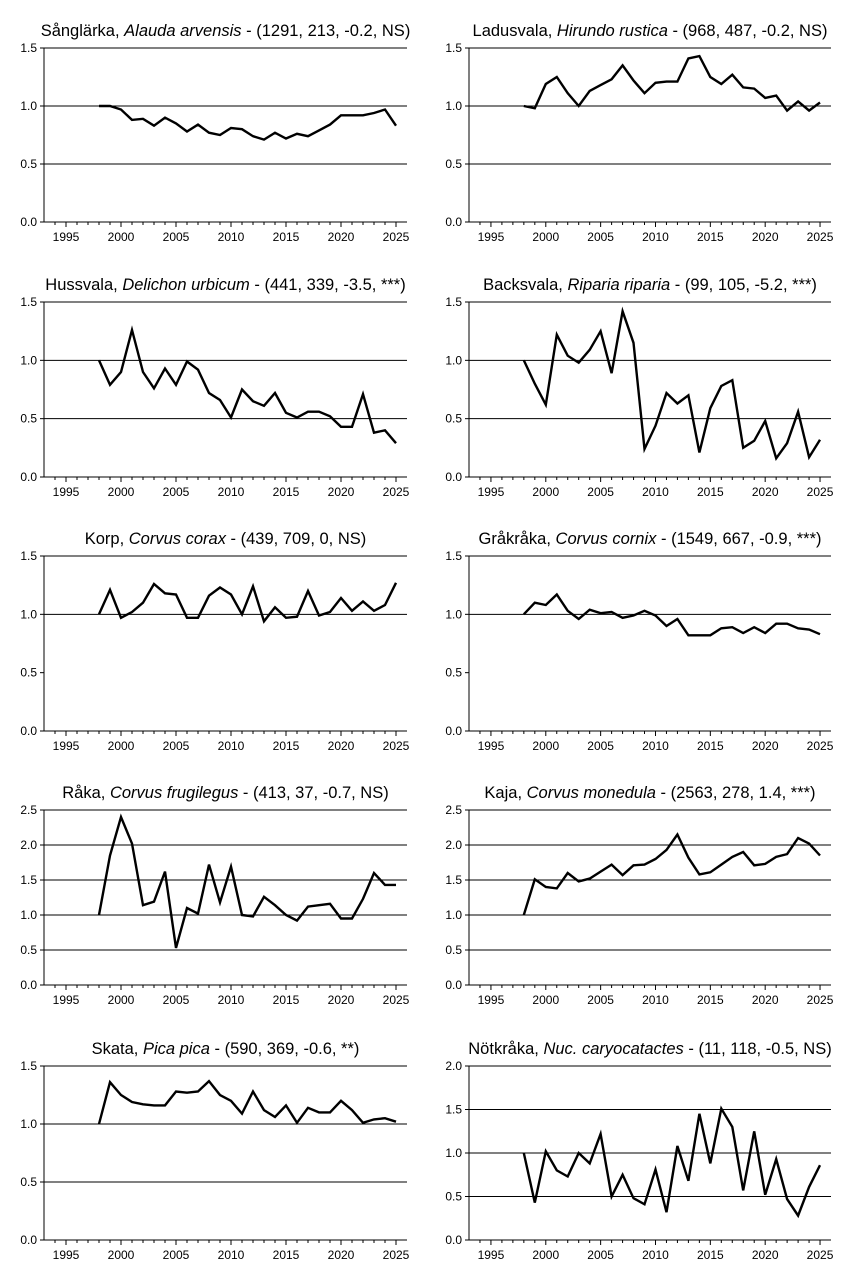 This screenshot has height=1272, width=848. I want to click on species-name: Skata,, so click(117, 1049).